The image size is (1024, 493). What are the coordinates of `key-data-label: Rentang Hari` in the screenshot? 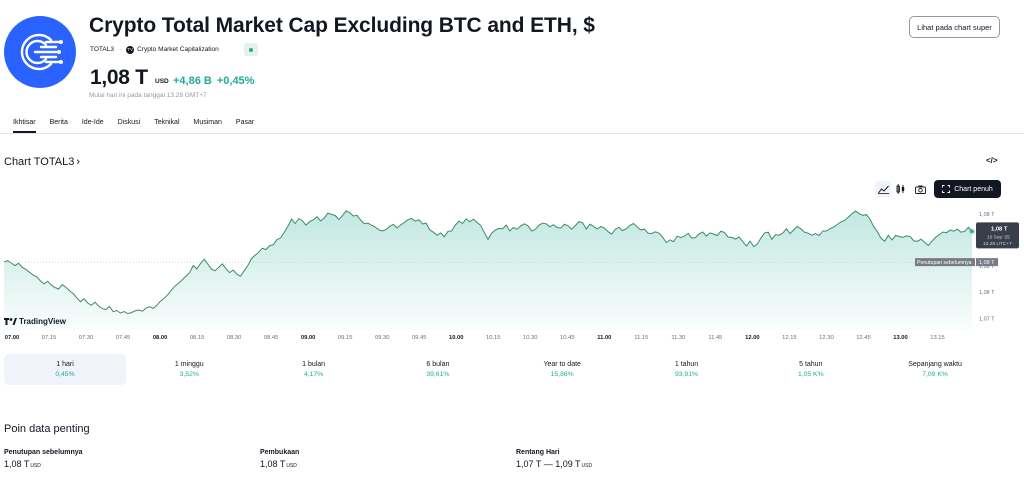 It's located at (538, 452).